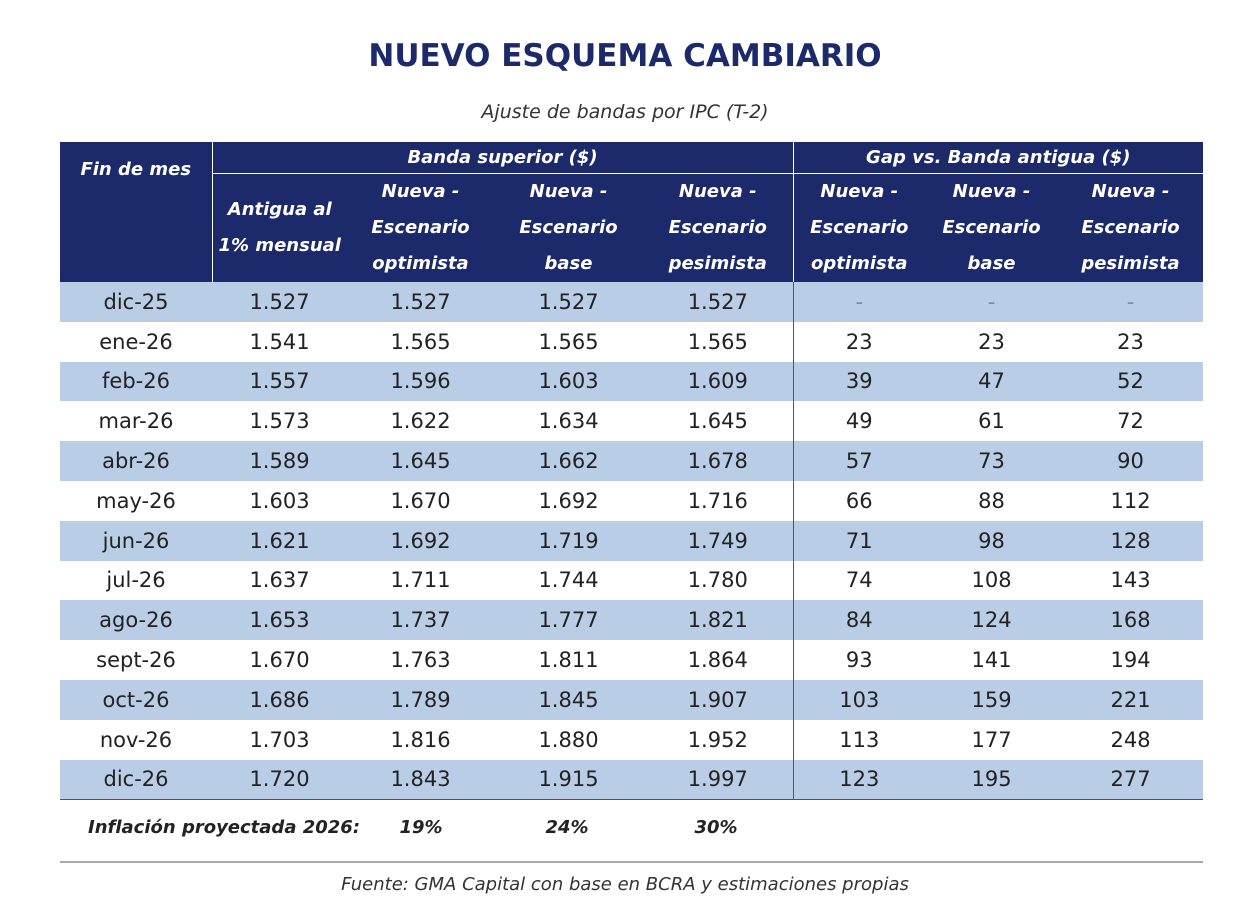 This screenshot has height=920, width=1250. Describe the element at coordinates (859, 739) in the screenshot. I see `cell: 113` at that location.